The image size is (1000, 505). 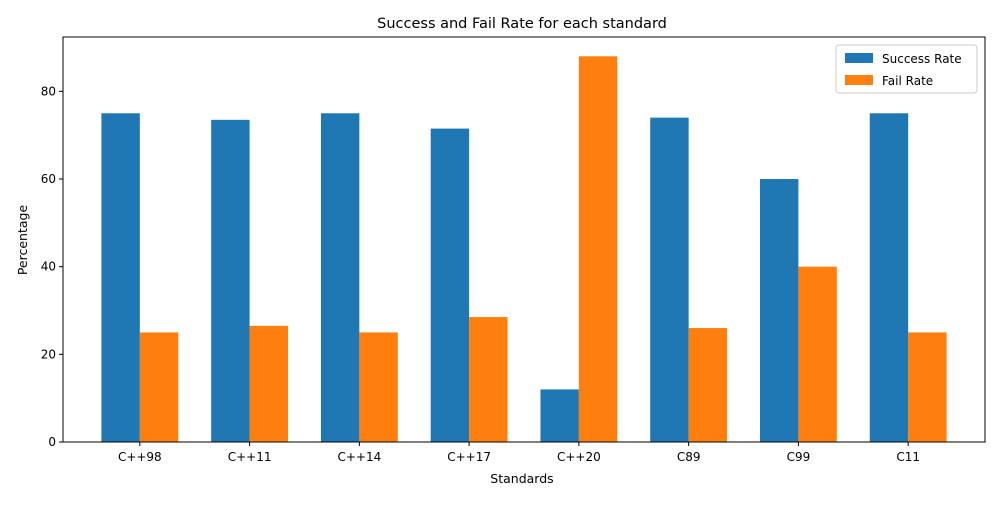 I want to click on y-tick-label: 60, so click(x=48, y=179).